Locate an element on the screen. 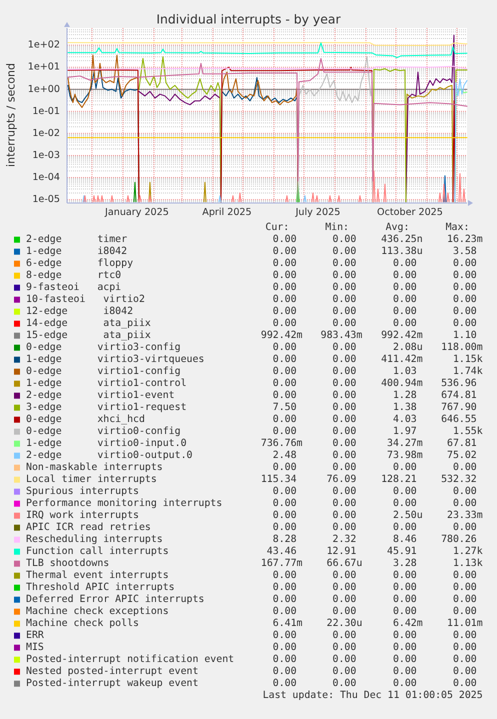 Image resolution: width=497 pixels, height=719 pixels. legend-label: APIC ICR read retries is located at coordinates (88, 528).